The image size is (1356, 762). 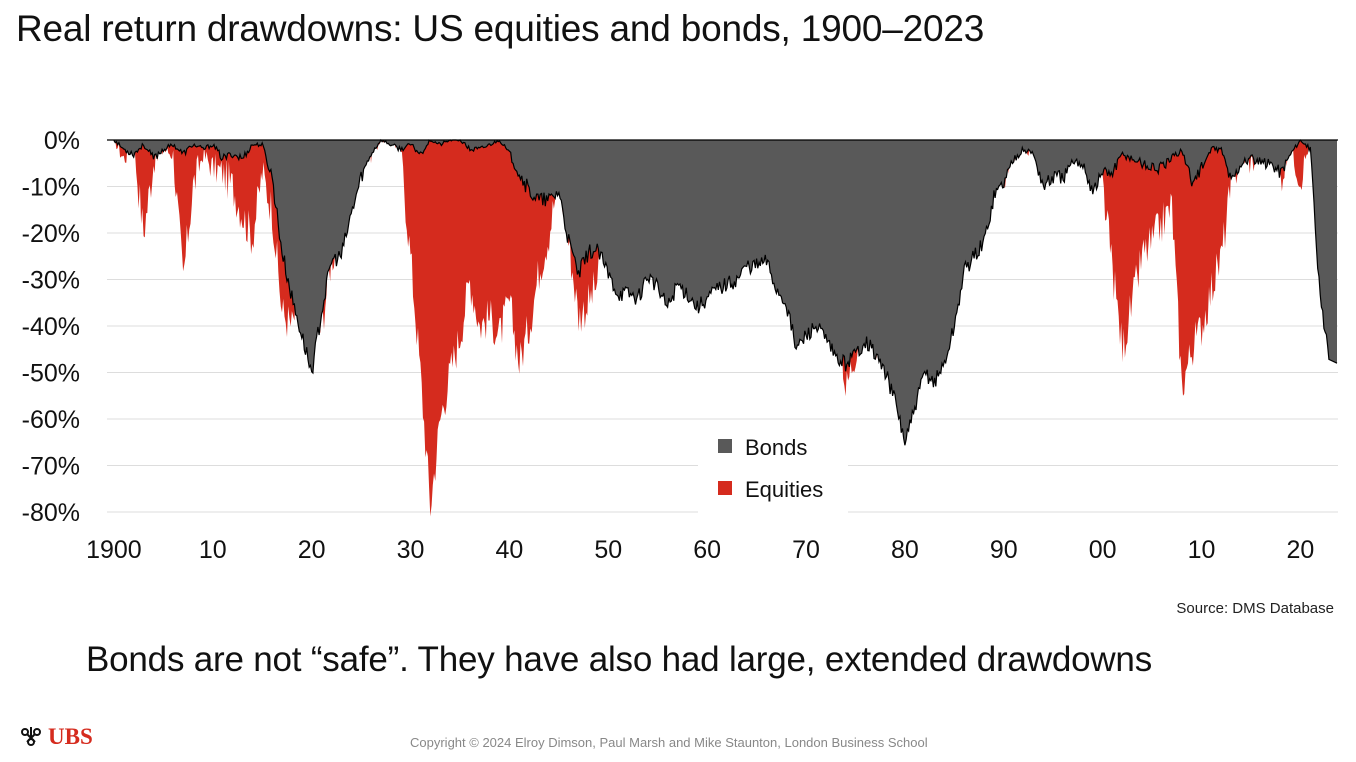 What do you see at coordinates (608, 550) in the screenshot?
I see `x-tick-label: 50` at bounding box center [608, 550].